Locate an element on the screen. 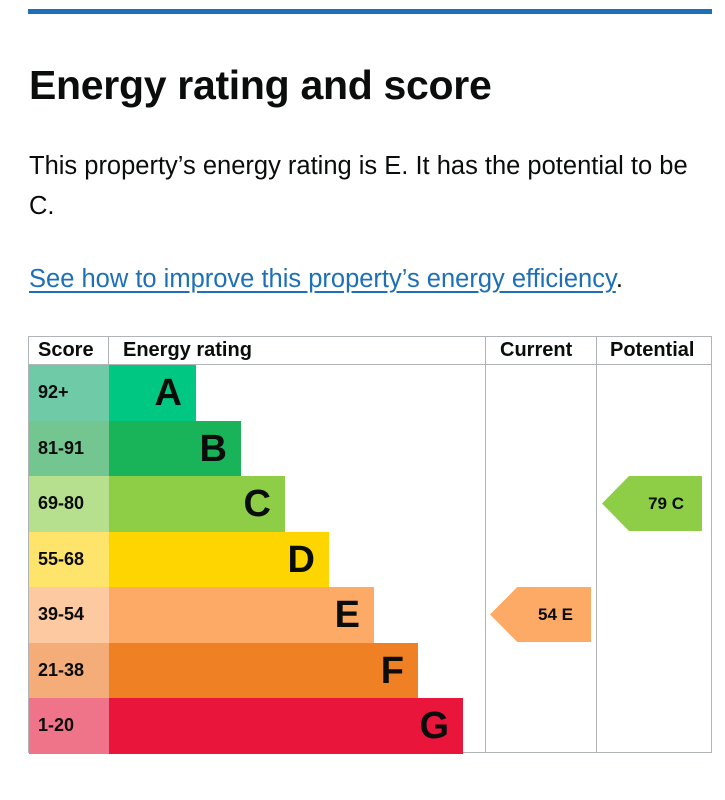  link-suffix: . is located at coordinates (619, 279).